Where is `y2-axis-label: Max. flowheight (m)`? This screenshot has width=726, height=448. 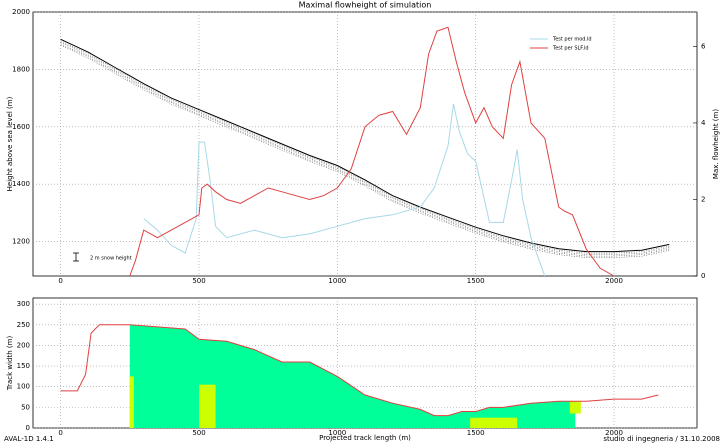
y2-axis-label: Max. flowheight (m) is located at coordinates (716, 144).